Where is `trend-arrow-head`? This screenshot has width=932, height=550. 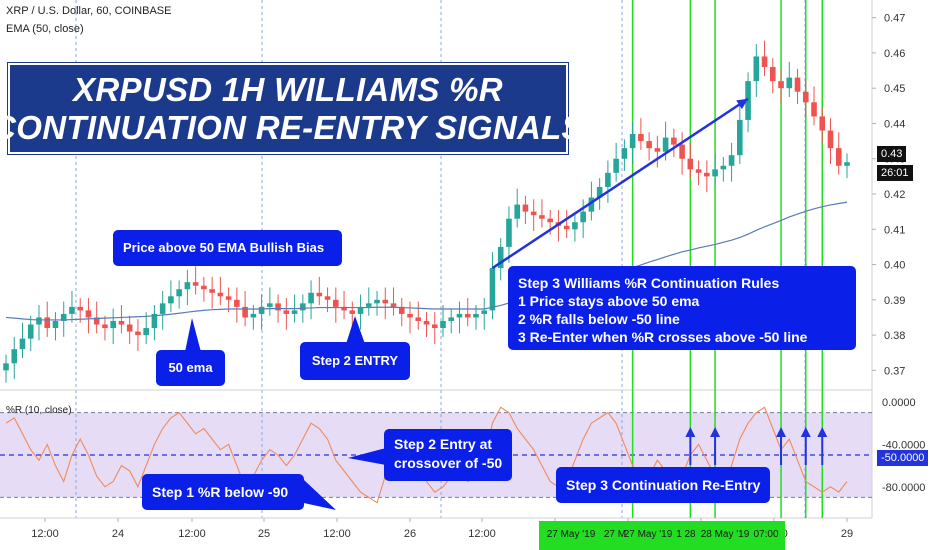
trend-arrow-head is located at coordinates (742, 104).